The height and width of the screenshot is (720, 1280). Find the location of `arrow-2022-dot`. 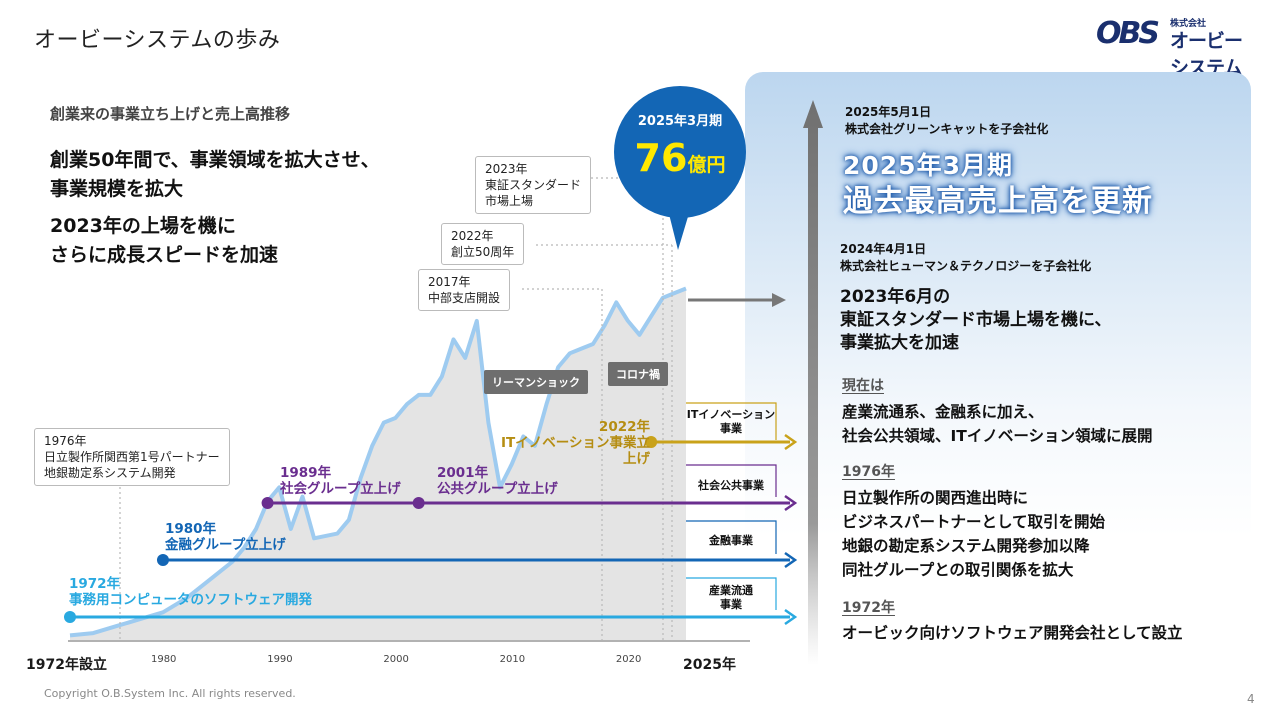

arrow-2022-dot is located at coordinates (651, 442).